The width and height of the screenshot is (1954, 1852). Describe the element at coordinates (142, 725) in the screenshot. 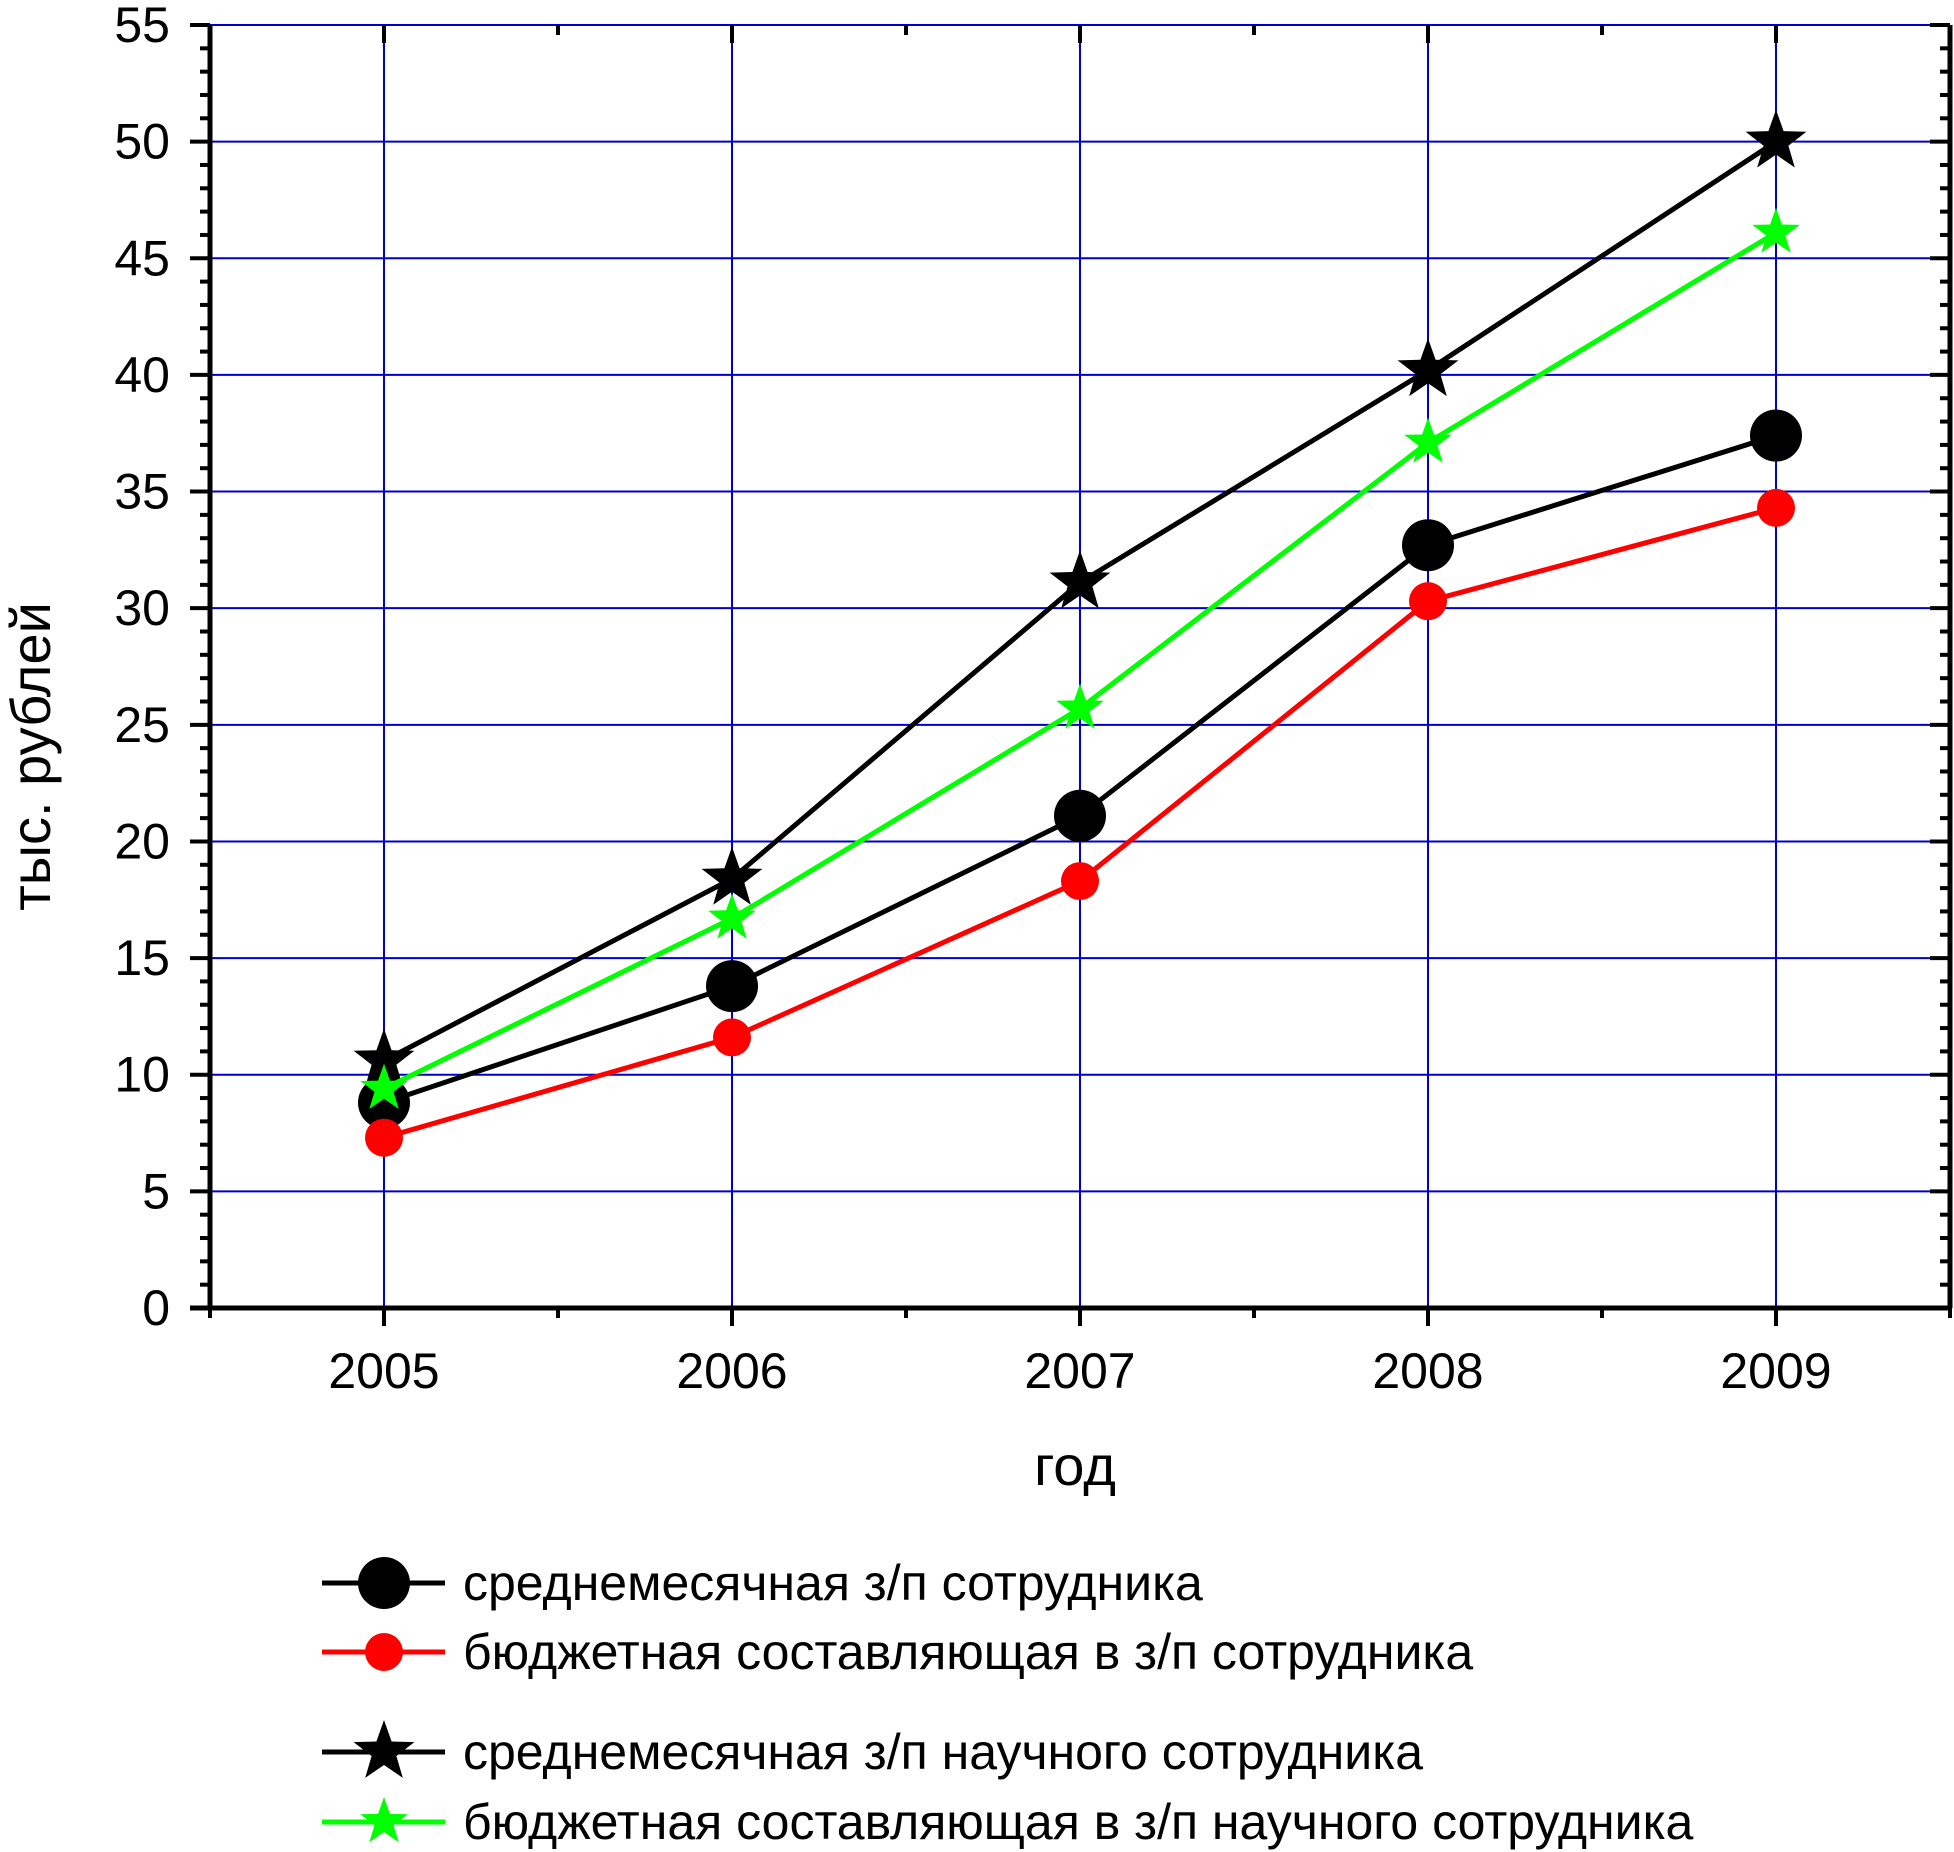

I see `y-tick-label: 25` at that location.